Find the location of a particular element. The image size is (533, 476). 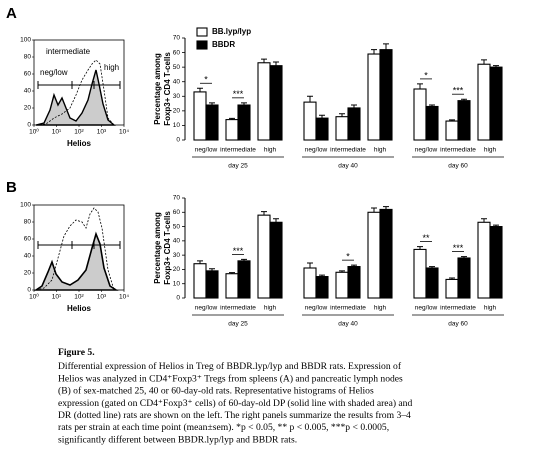

y-axis-label: Foxp3+ CD4 T-cells is located at coordinates (167, 89).